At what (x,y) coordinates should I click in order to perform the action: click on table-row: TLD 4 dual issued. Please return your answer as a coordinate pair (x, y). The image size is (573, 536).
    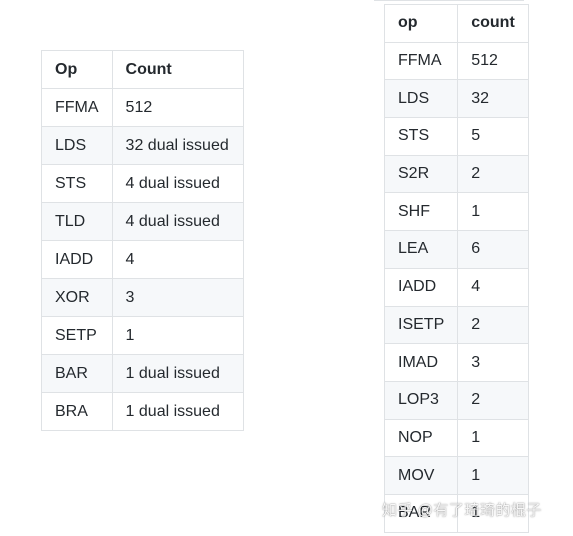
    Looking at the image, I should click on (142, 221).